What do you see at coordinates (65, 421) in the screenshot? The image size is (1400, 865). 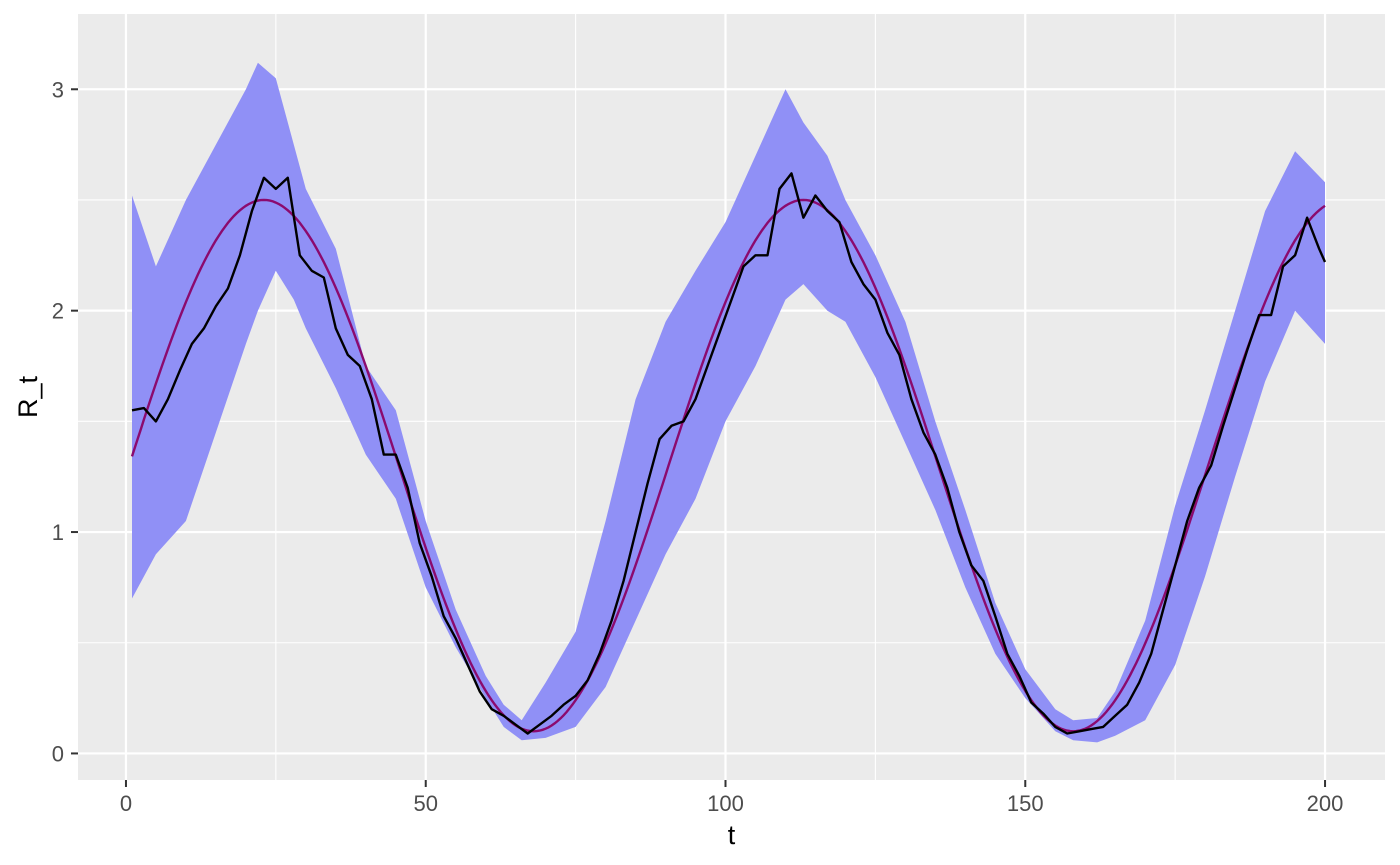 I see `y-axis-ticks: 0 1 2 3` at bounding box center [65, 421].